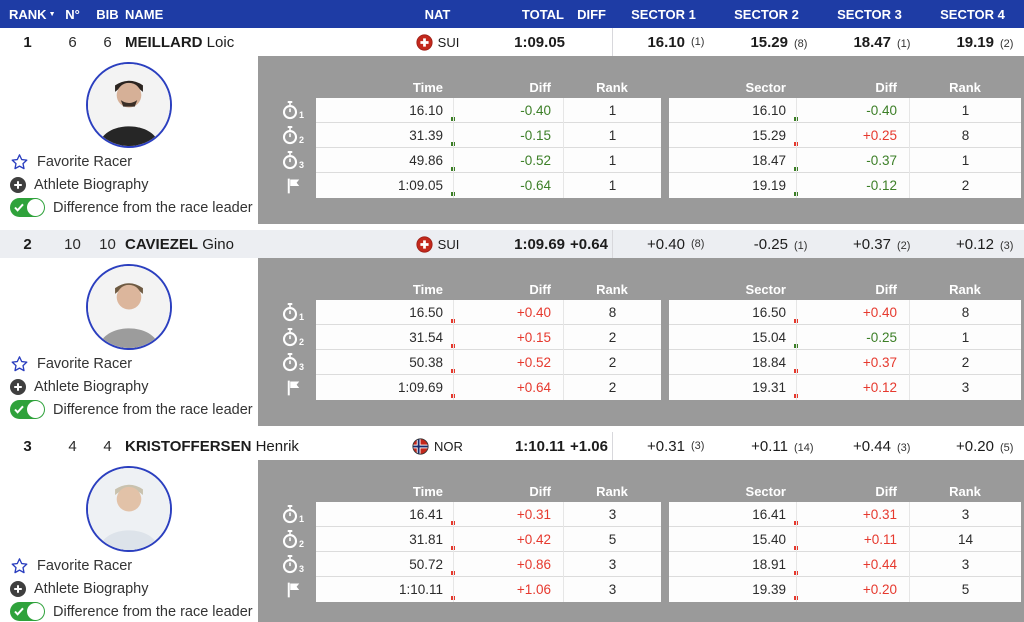 This screenshot has width=1024, height=622. What do you see at coordinates (591, 14) in the screenshot?
I see `header-diff: DIFF` at bounding box center [591, 14].